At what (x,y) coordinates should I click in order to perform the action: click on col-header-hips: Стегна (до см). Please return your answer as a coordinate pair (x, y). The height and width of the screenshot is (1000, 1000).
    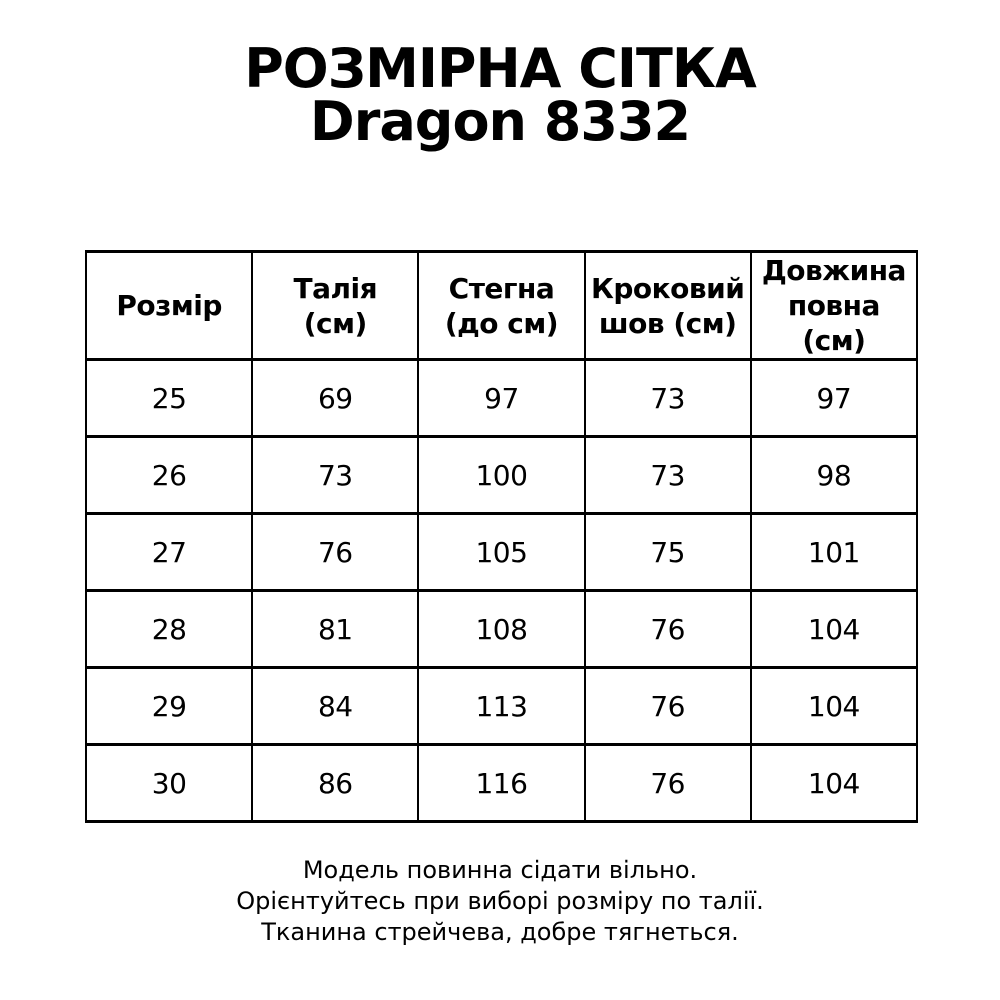
    Looking at the image, I should click on (501, 305).